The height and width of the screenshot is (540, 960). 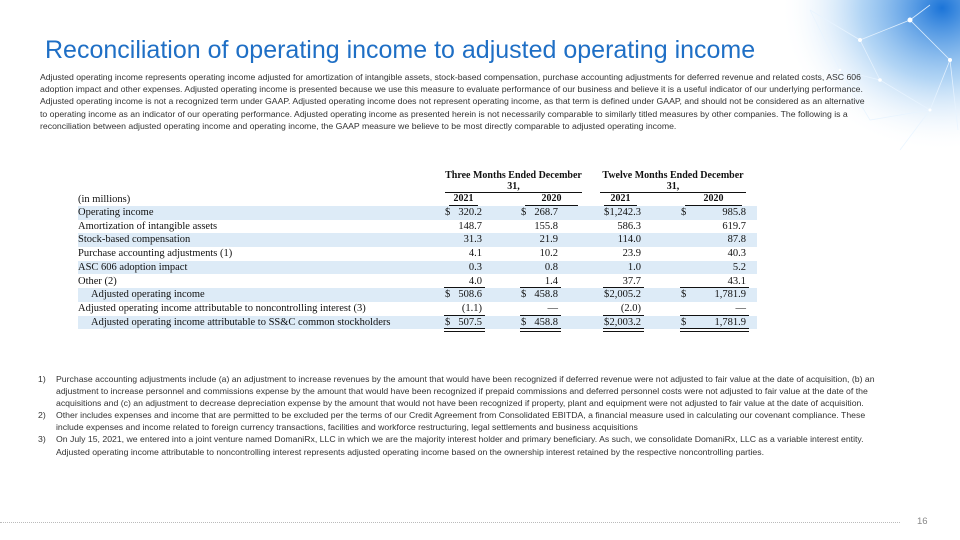 What do you see at coordinates (42, 379) in the screenshot?
I see `footnote-marker: 1)` at bounding box center [42, 379].